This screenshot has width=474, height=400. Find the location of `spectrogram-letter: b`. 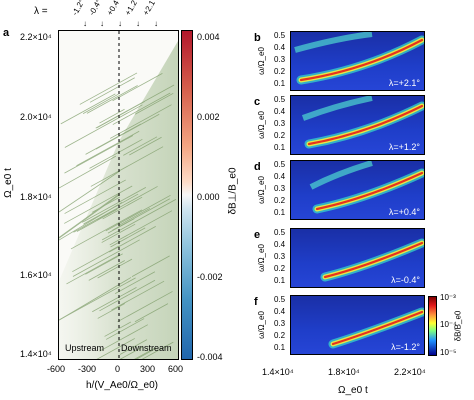

spectrogram-letter: b is located at coordinates (257, 38).